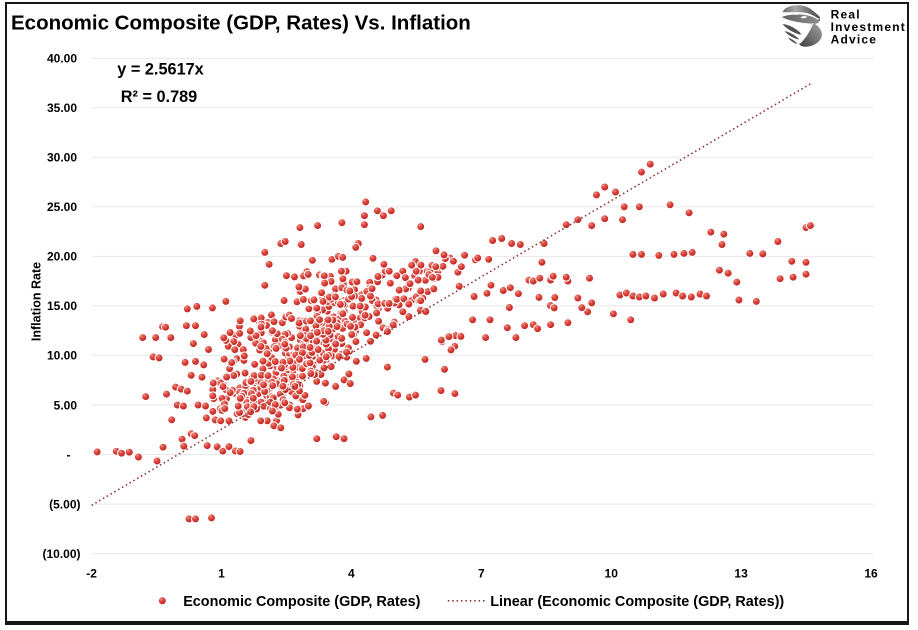 Image resolution: width=918 pixels, height=630 pixels. I want to click on svg-text: 15.00, so click(62, 306).